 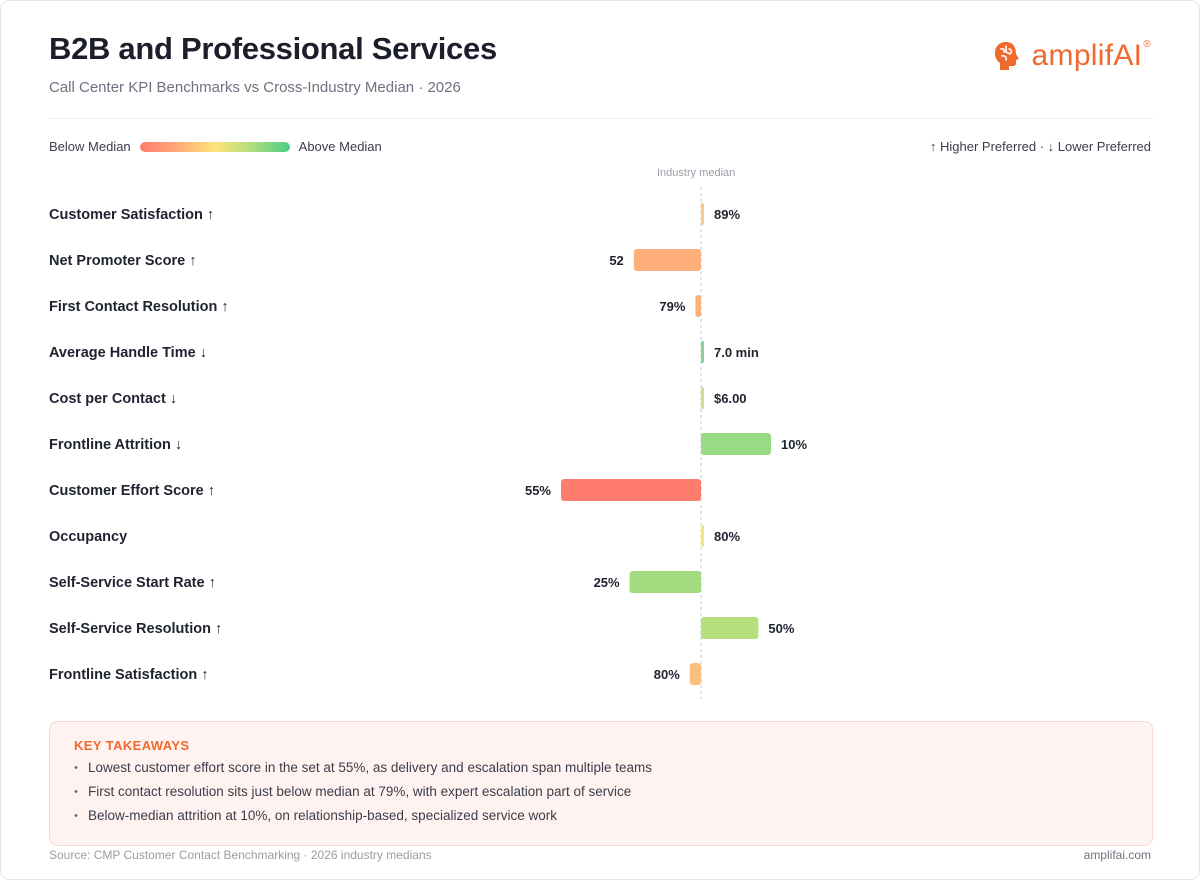 What do you see at coordinates (113, 399) in the screenshot?
I see `row-label: Cost per Contact ↓` at bounding box center [113, 399].